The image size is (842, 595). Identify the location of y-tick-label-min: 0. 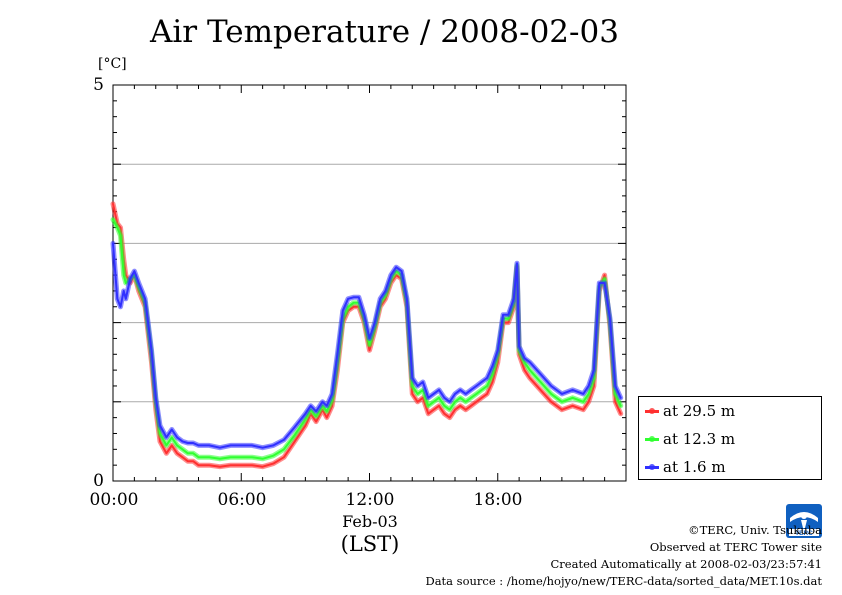
(98, 481).